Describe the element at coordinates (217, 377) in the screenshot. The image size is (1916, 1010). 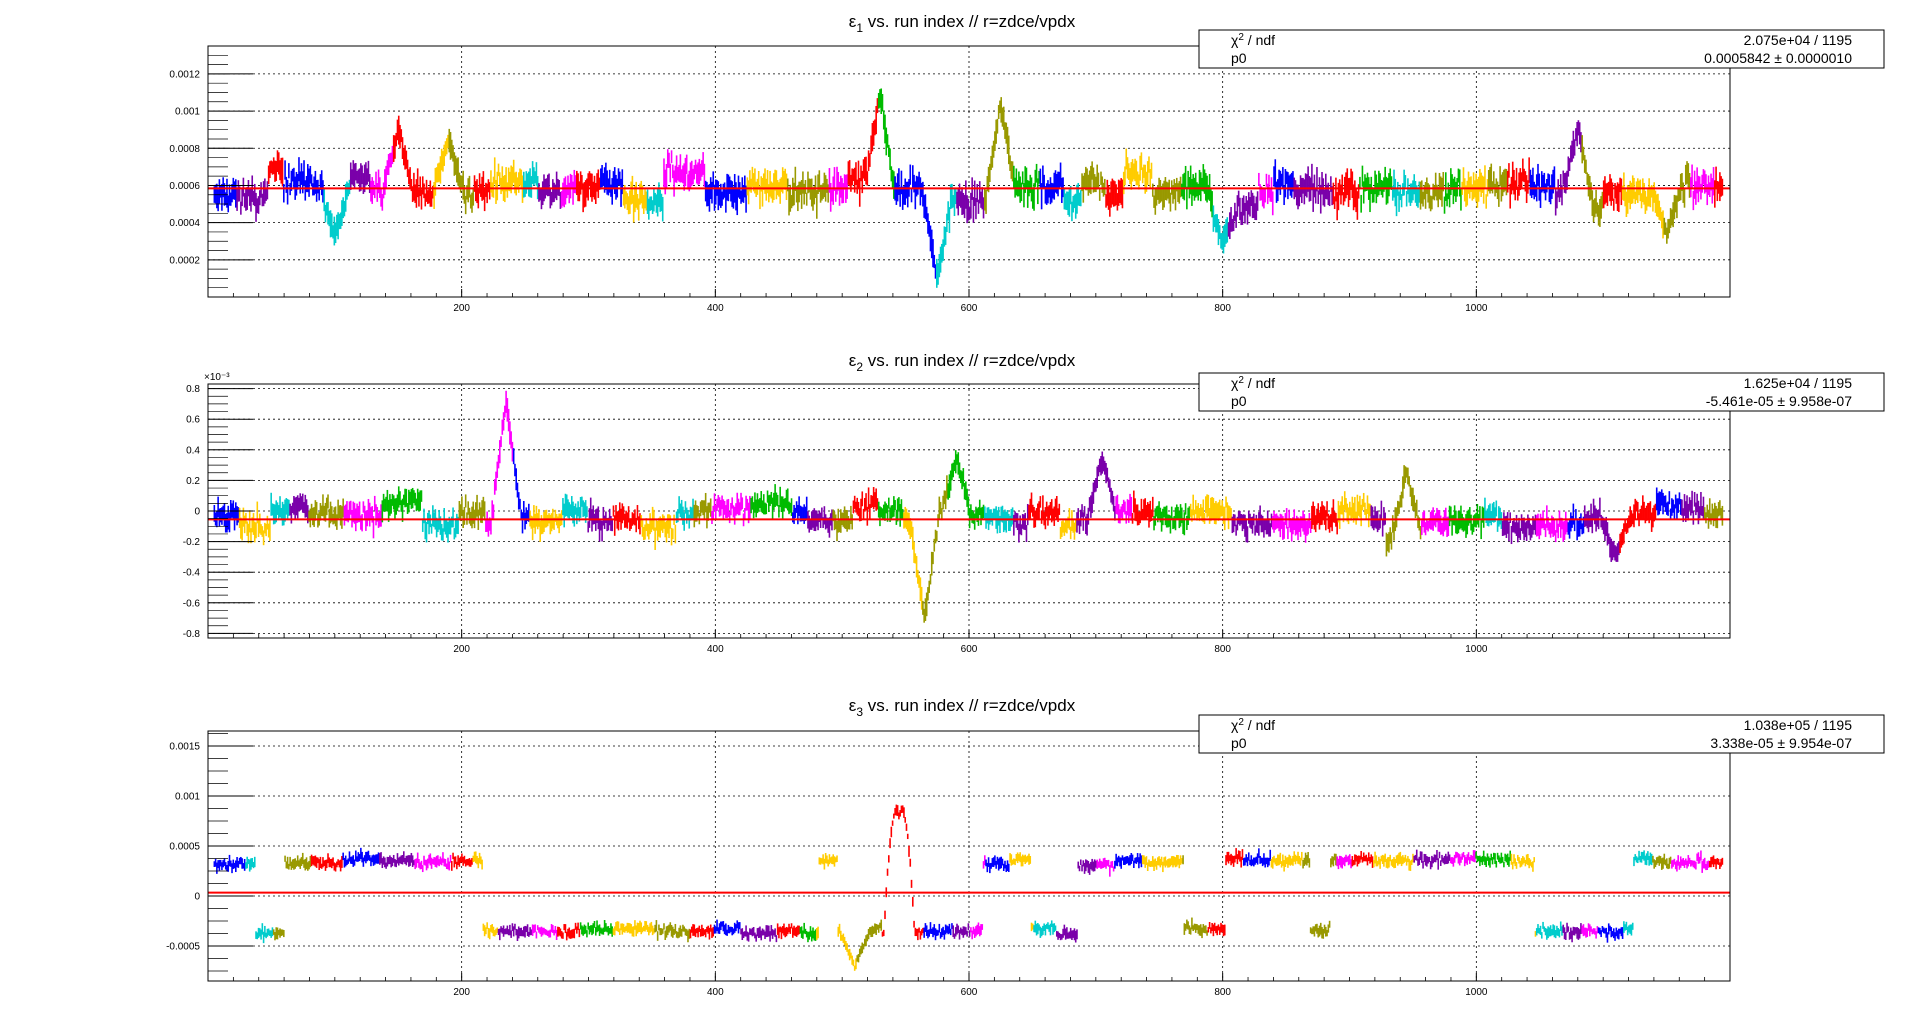
I see `y-exponent-label: ×10⁻³` at that location.